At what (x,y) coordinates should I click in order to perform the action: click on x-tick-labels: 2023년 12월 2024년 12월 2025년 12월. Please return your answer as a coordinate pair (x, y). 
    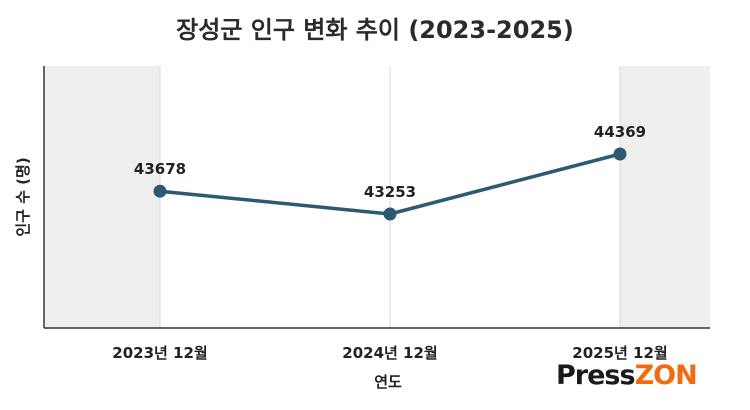
    Looking at the image, I should click on (389, 353).